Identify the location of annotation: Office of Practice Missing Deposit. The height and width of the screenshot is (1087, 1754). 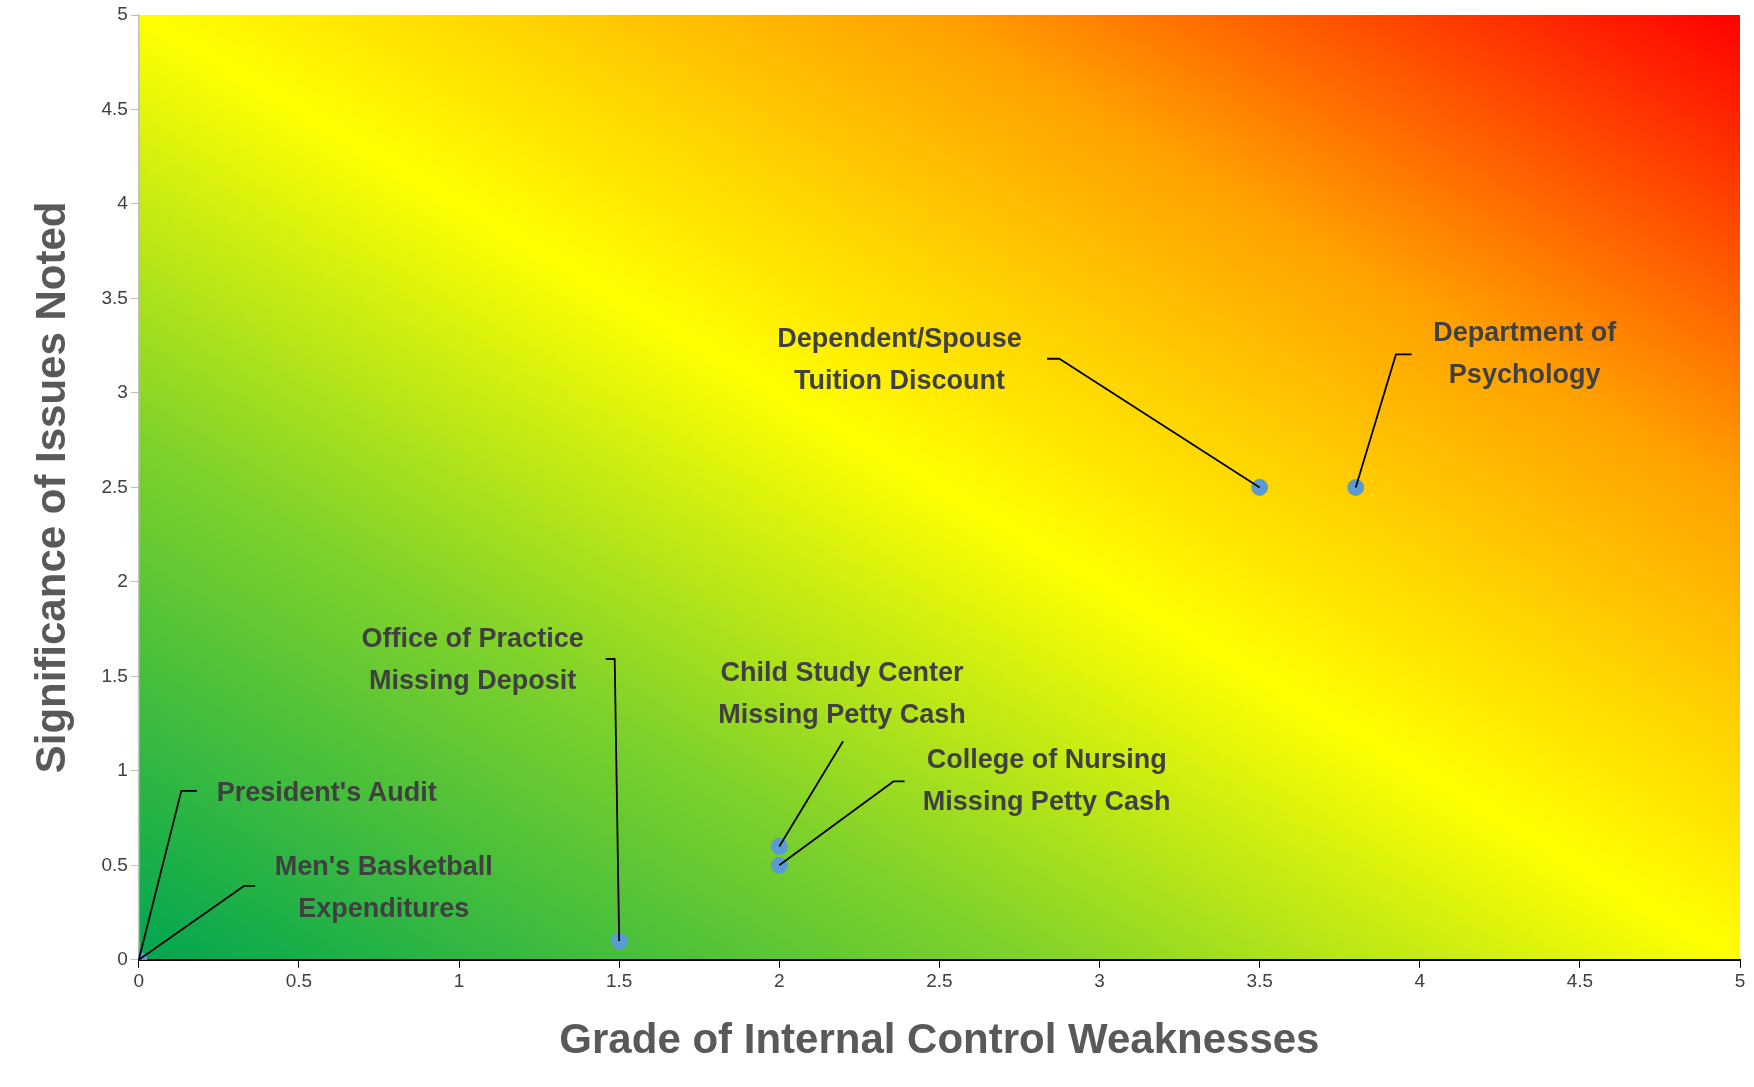
(472, 658).